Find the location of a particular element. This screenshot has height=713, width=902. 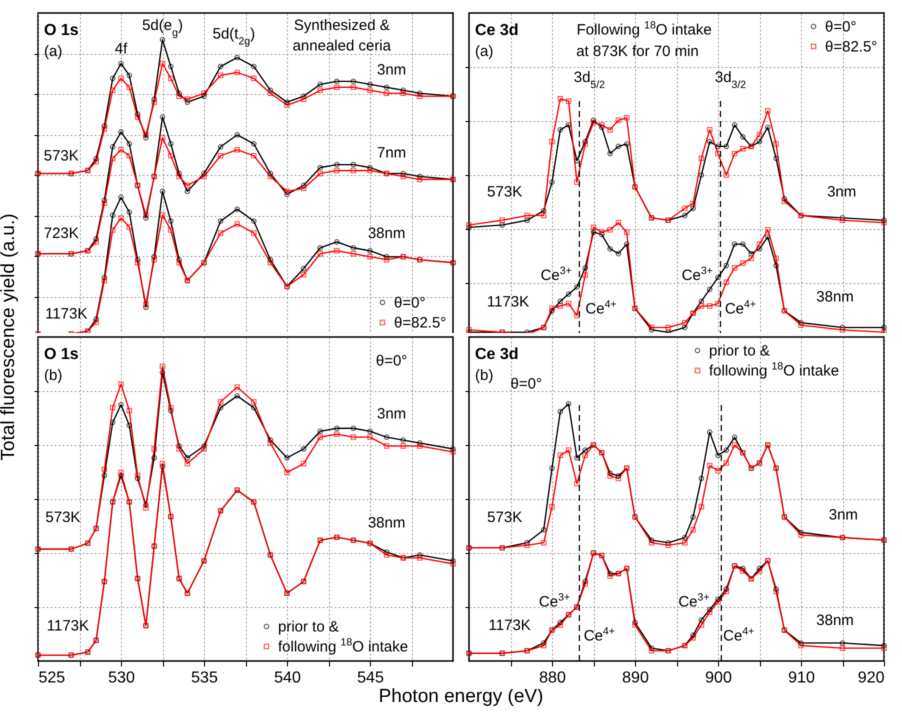

annotation: 3nm is located at coordinates (843, 515).